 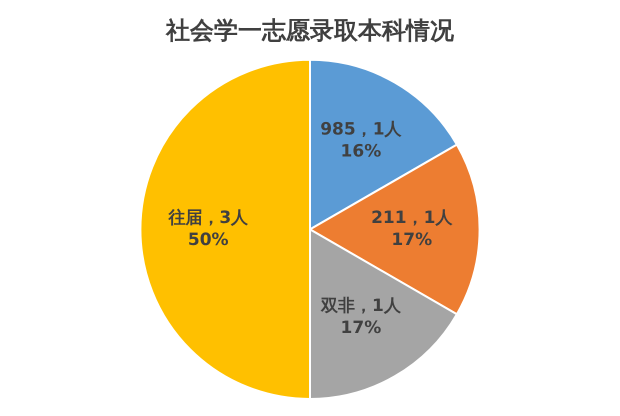 What do you see at coordinates (310, 30) in the screenshot?
I see `chart-title: 社会学一志愿录取本科情况` at bounding box center [310, 30].